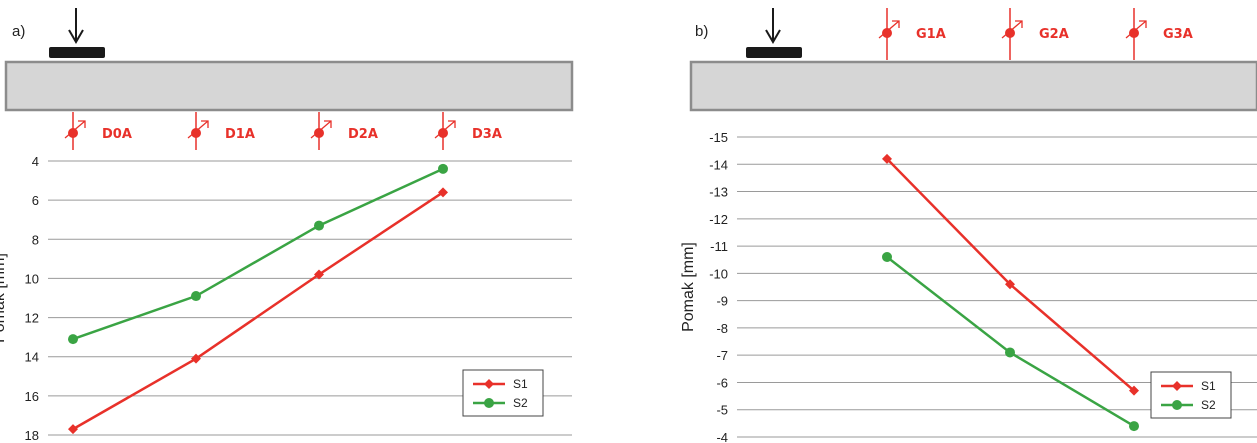  I want to click on series-line, so click(258, 254).